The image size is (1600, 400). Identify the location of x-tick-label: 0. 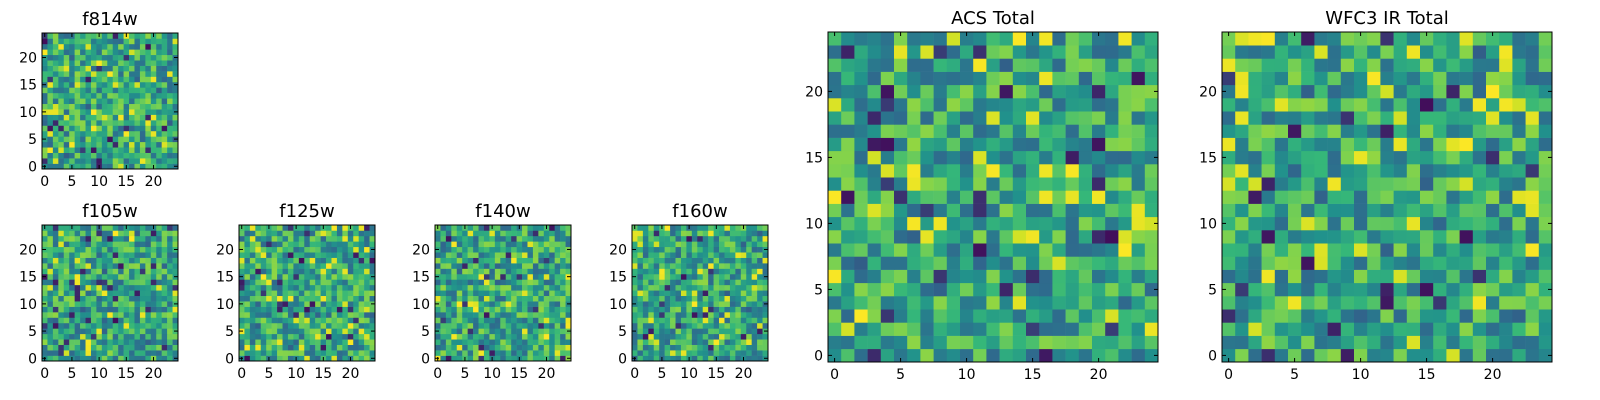
(834, 375).